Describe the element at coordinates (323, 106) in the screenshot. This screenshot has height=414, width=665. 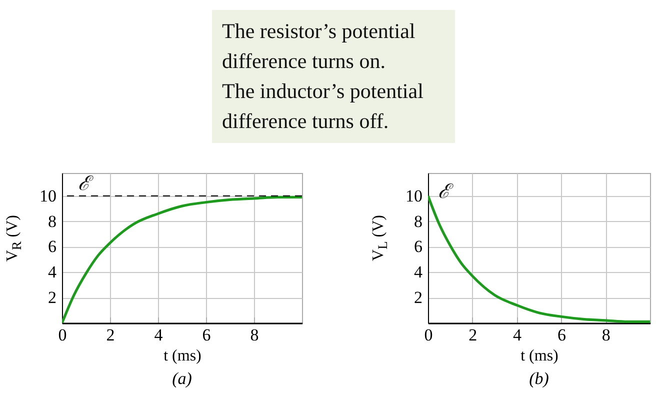
I see `text: The inductor’s potential difference turns off.` at that location.